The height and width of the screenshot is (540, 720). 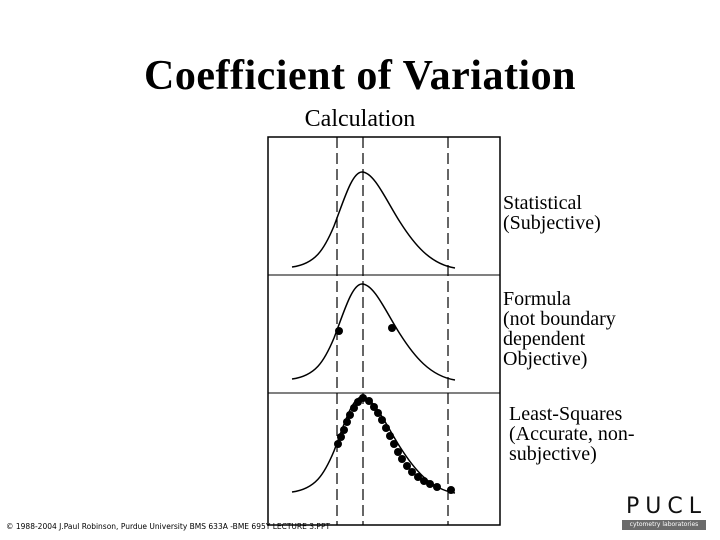 What do you see at coordinates (373, 332) in the screenshot?
I see `distribution-curve-formula` at bounding box center [373, 332].